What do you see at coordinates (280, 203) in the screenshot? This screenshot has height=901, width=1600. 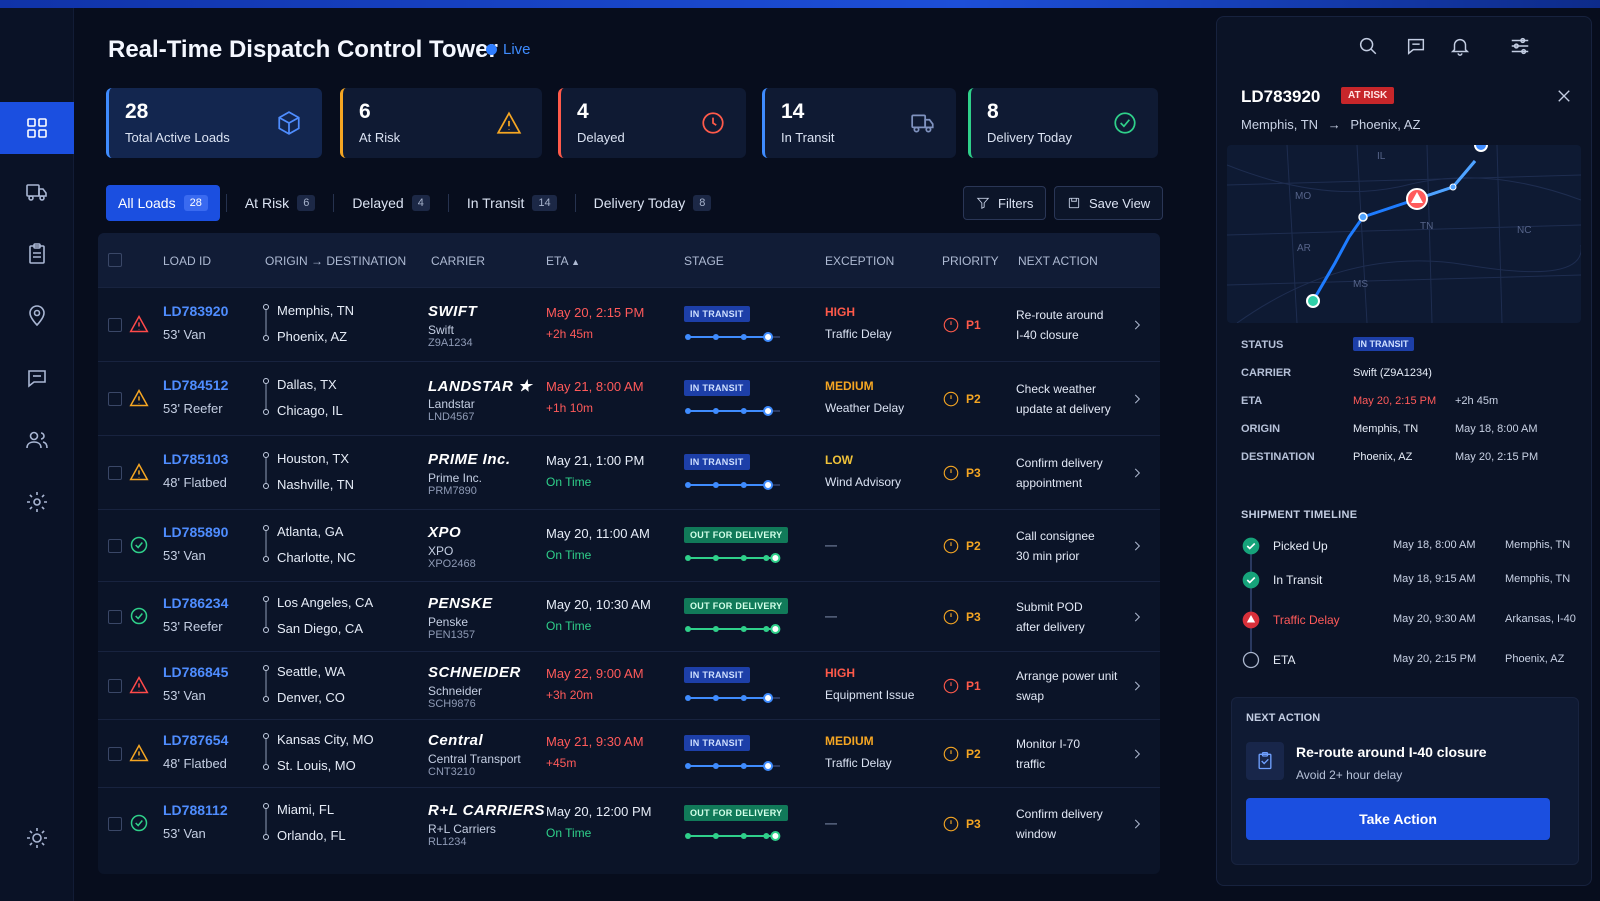 I see `tab-at-risk: At Risk 6` at bounding box center [280, 203].